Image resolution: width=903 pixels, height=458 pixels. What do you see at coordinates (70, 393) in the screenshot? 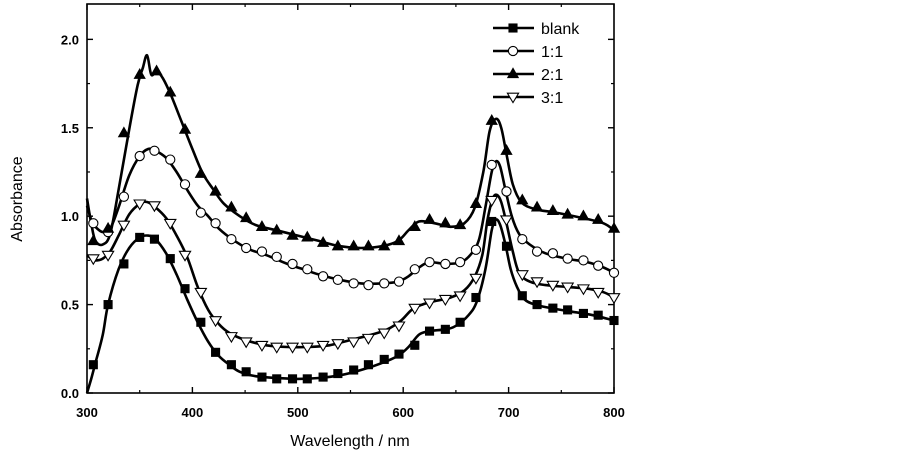
I see `y-tick-label: 0.0` at bounding box center [70, 393].